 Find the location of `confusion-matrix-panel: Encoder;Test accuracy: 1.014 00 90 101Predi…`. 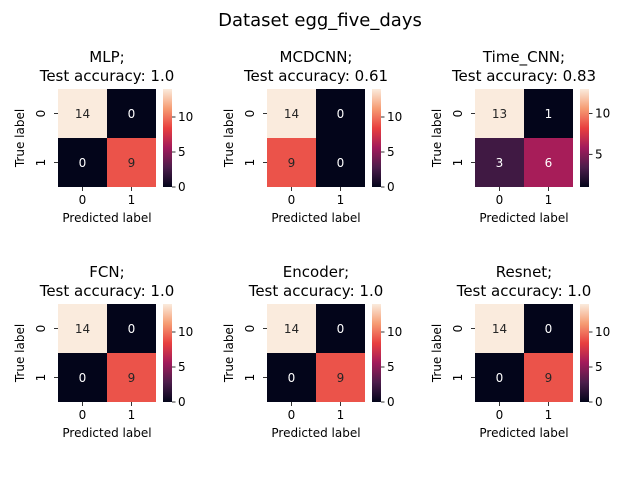

confusion-matrix-panel: Encoder;Test accuracy: 1.014 00 90 101Predi… is located at coordinates (312, 351).